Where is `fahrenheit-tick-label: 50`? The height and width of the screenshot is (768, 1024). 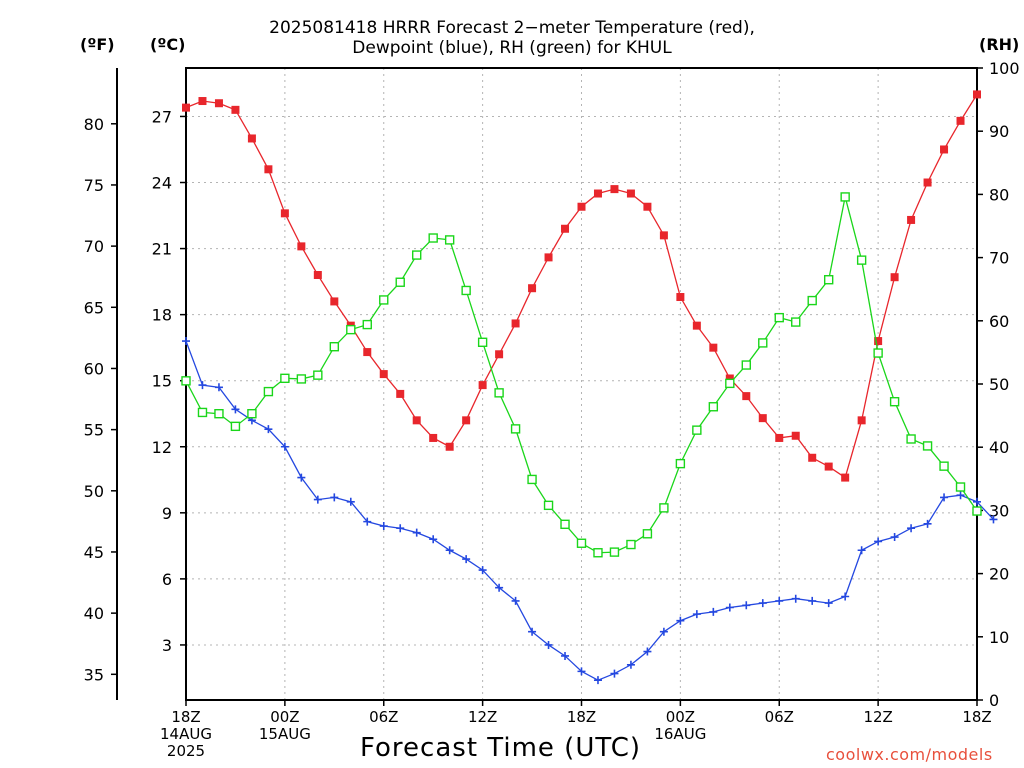
fahrenheit-tick-label: 50 is located at coordinates (94, 491).